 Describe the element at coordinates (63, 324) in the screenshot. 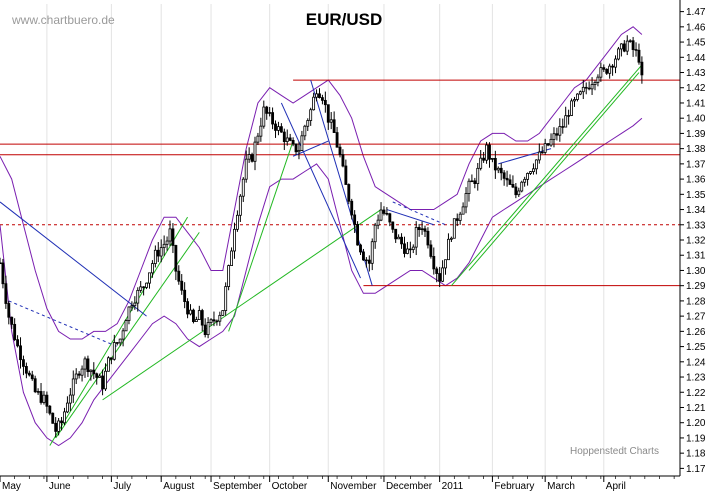

I see `dashed-trendline` at that location.